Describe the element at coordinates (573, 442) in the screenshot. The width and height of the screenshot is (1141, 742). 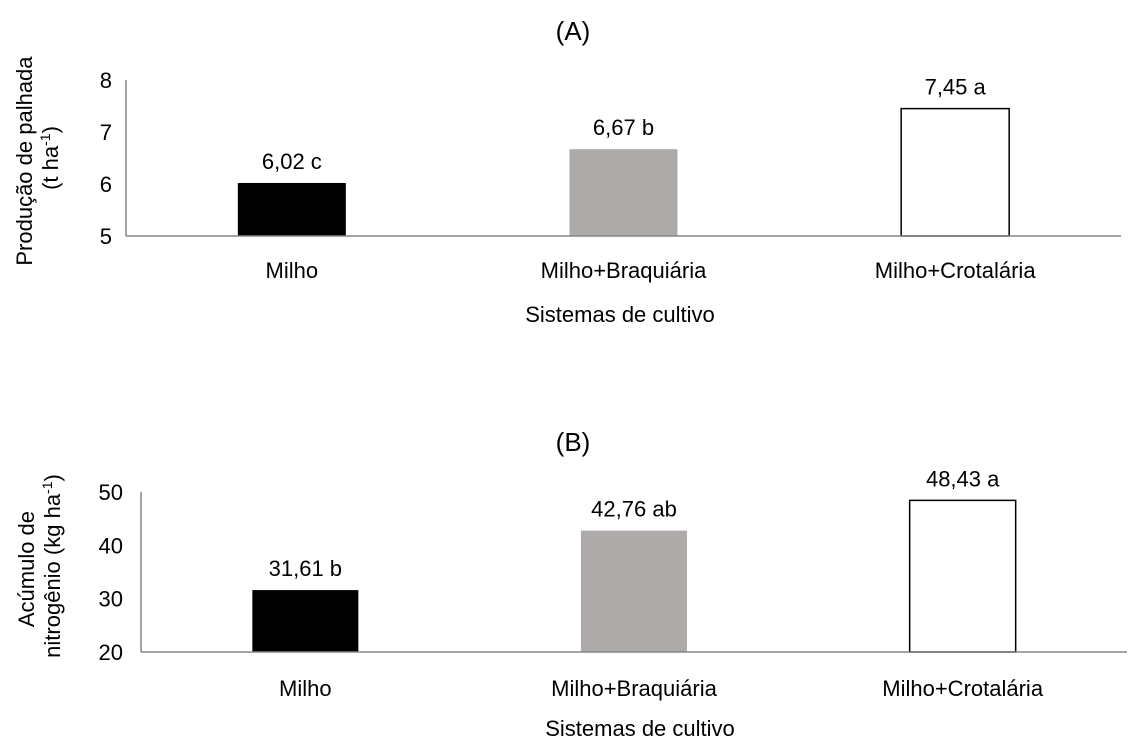
I see `chart-b-title: (B)` at that location.